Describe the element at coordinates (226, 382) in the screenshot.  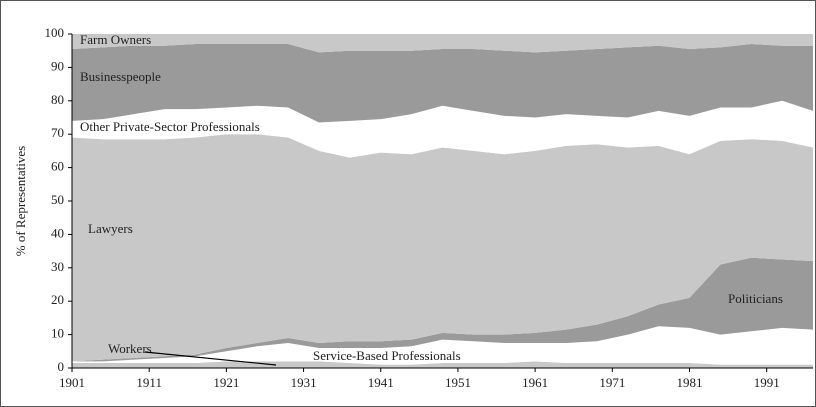
I see `x-tick-label: 1921` at that location.